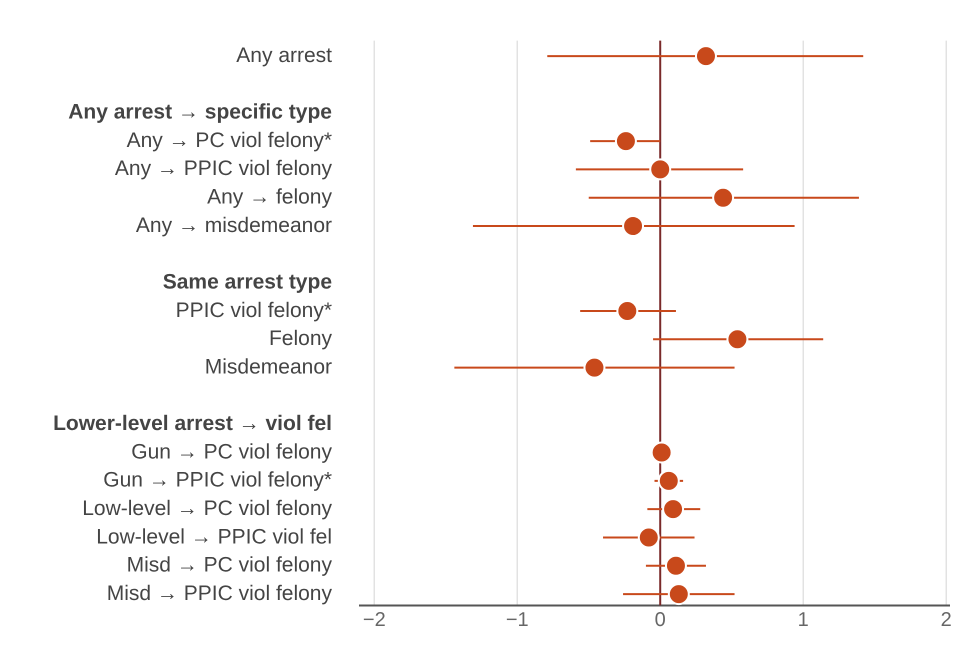 The width and height of the screenshot is (961, 646). Describe the element at coordinates (269, 197) in the screenshot. I see `y-tick-label: Any → felony` at that location.